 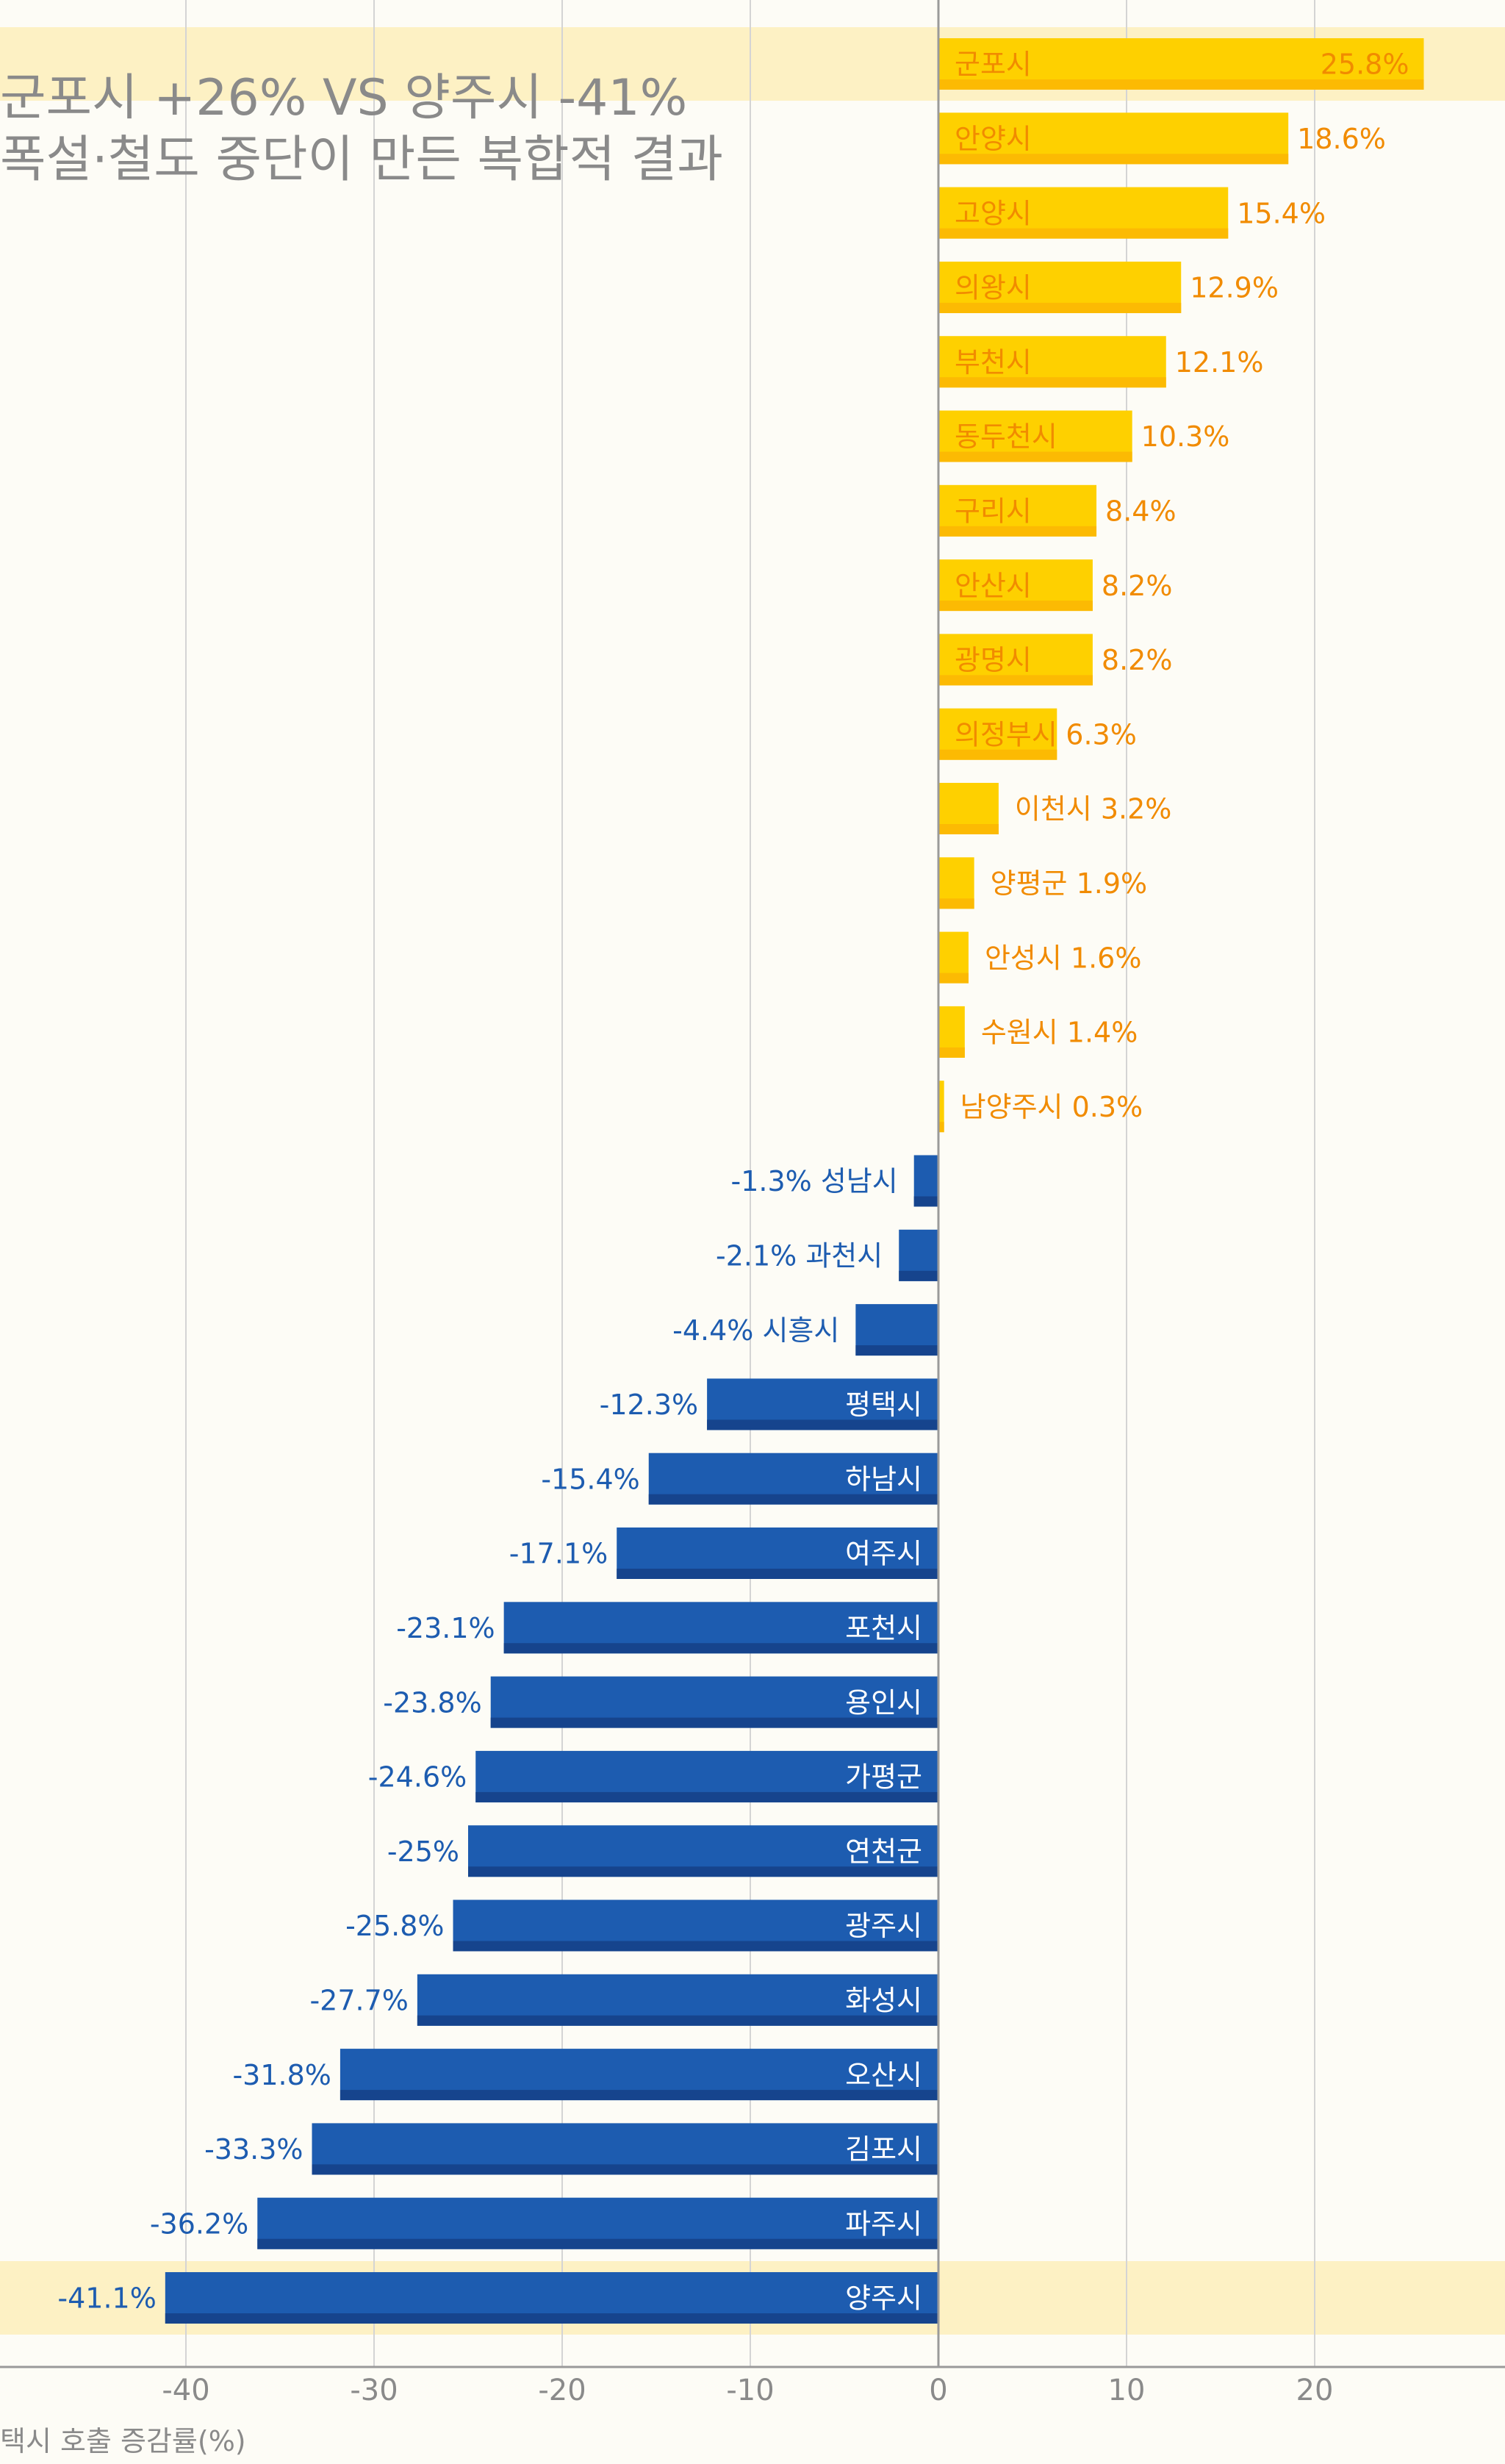 I want to click on data-label: -41.1%, so click(x=106, y=2299).